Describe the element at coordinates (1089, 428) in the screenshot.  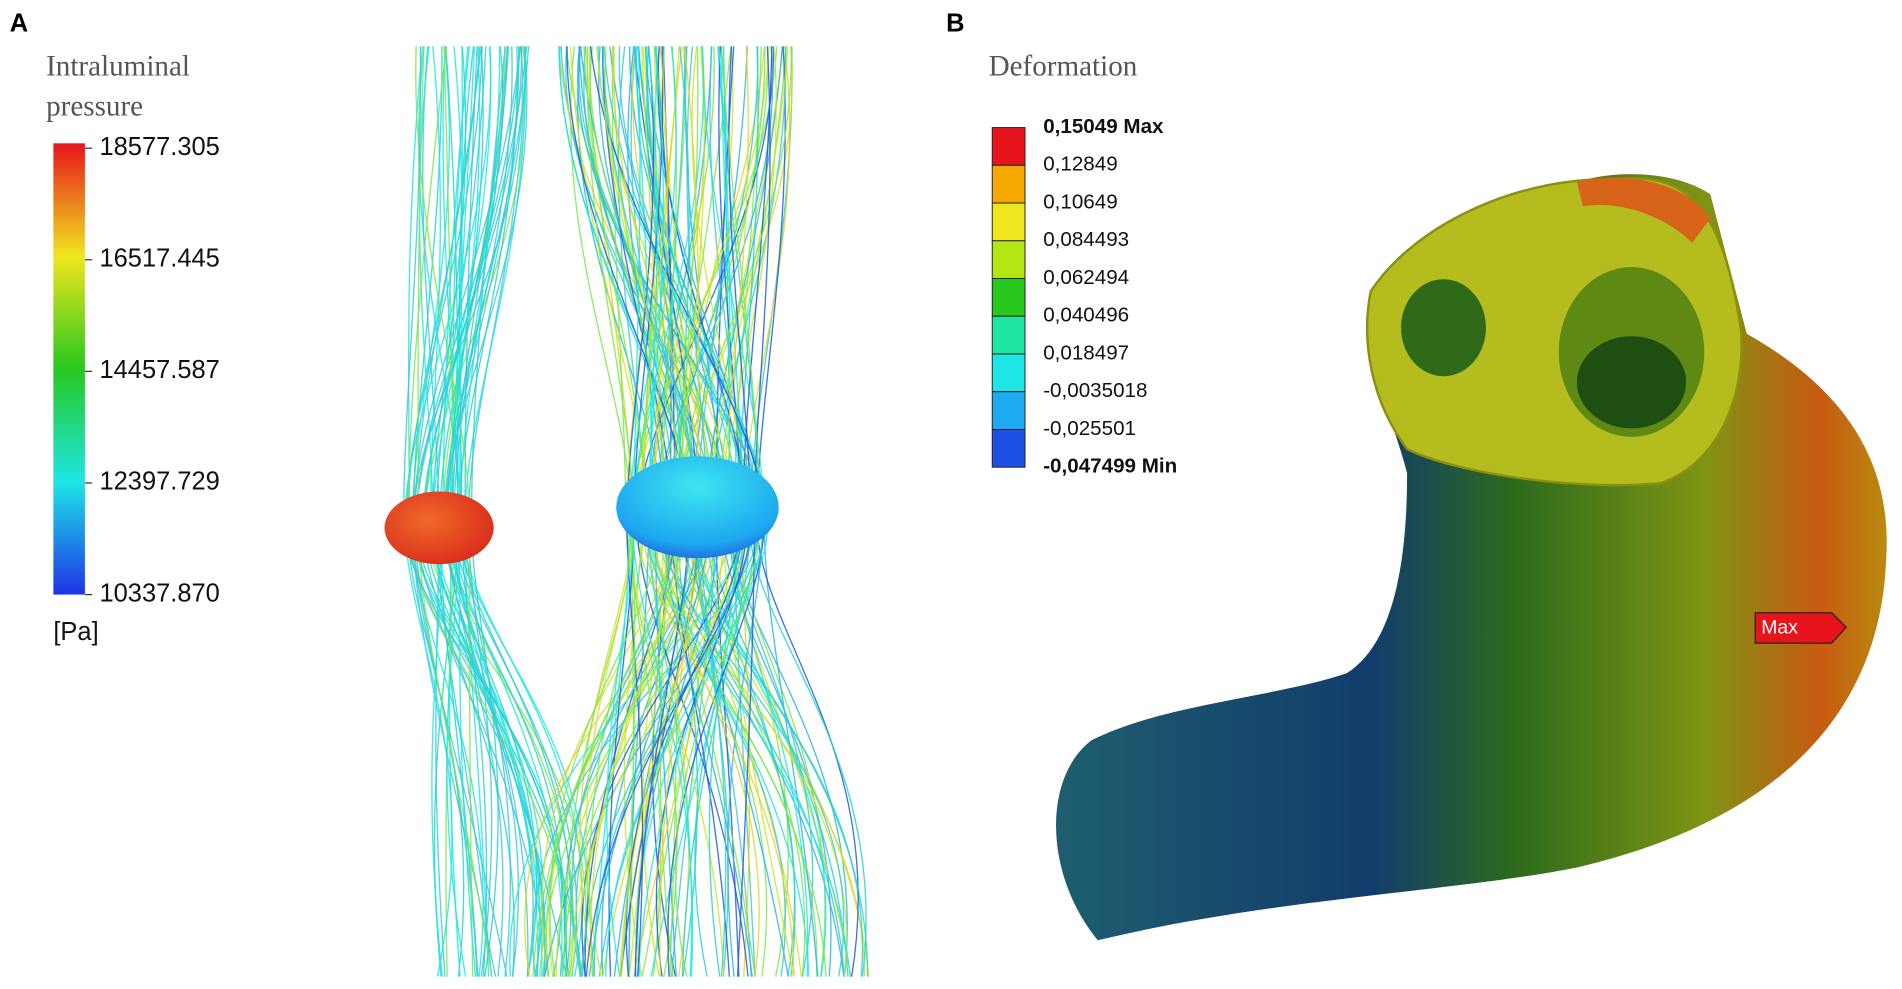
I see `legend-label: -0,025501` at that location.